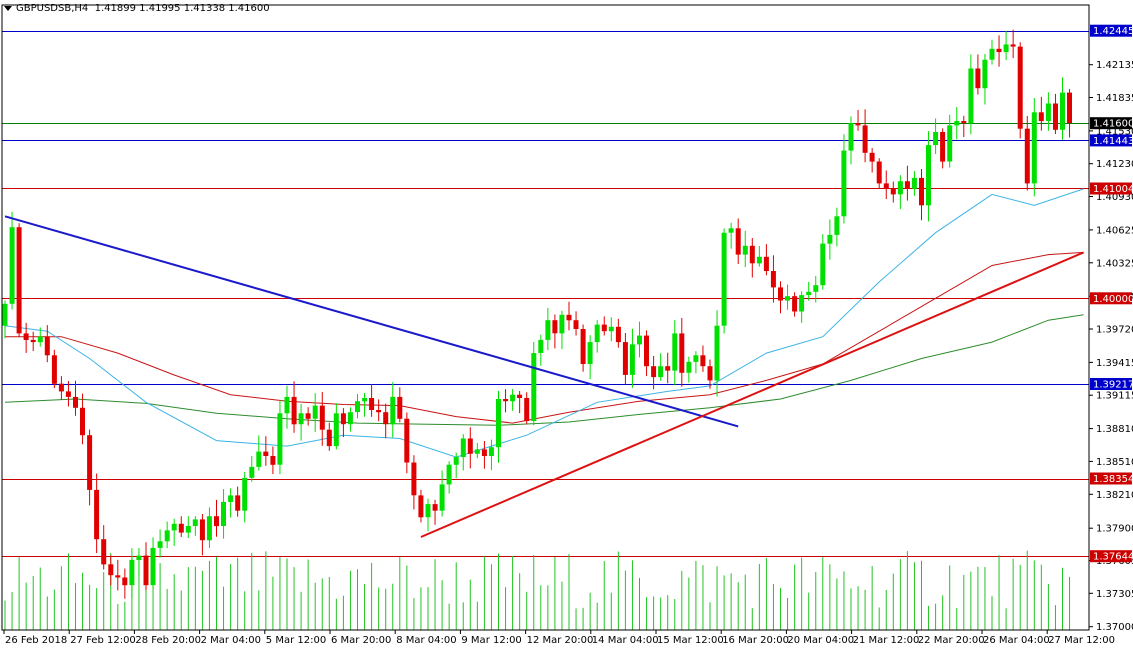  I want to click on level-tag-bg, so click(1111, 188).